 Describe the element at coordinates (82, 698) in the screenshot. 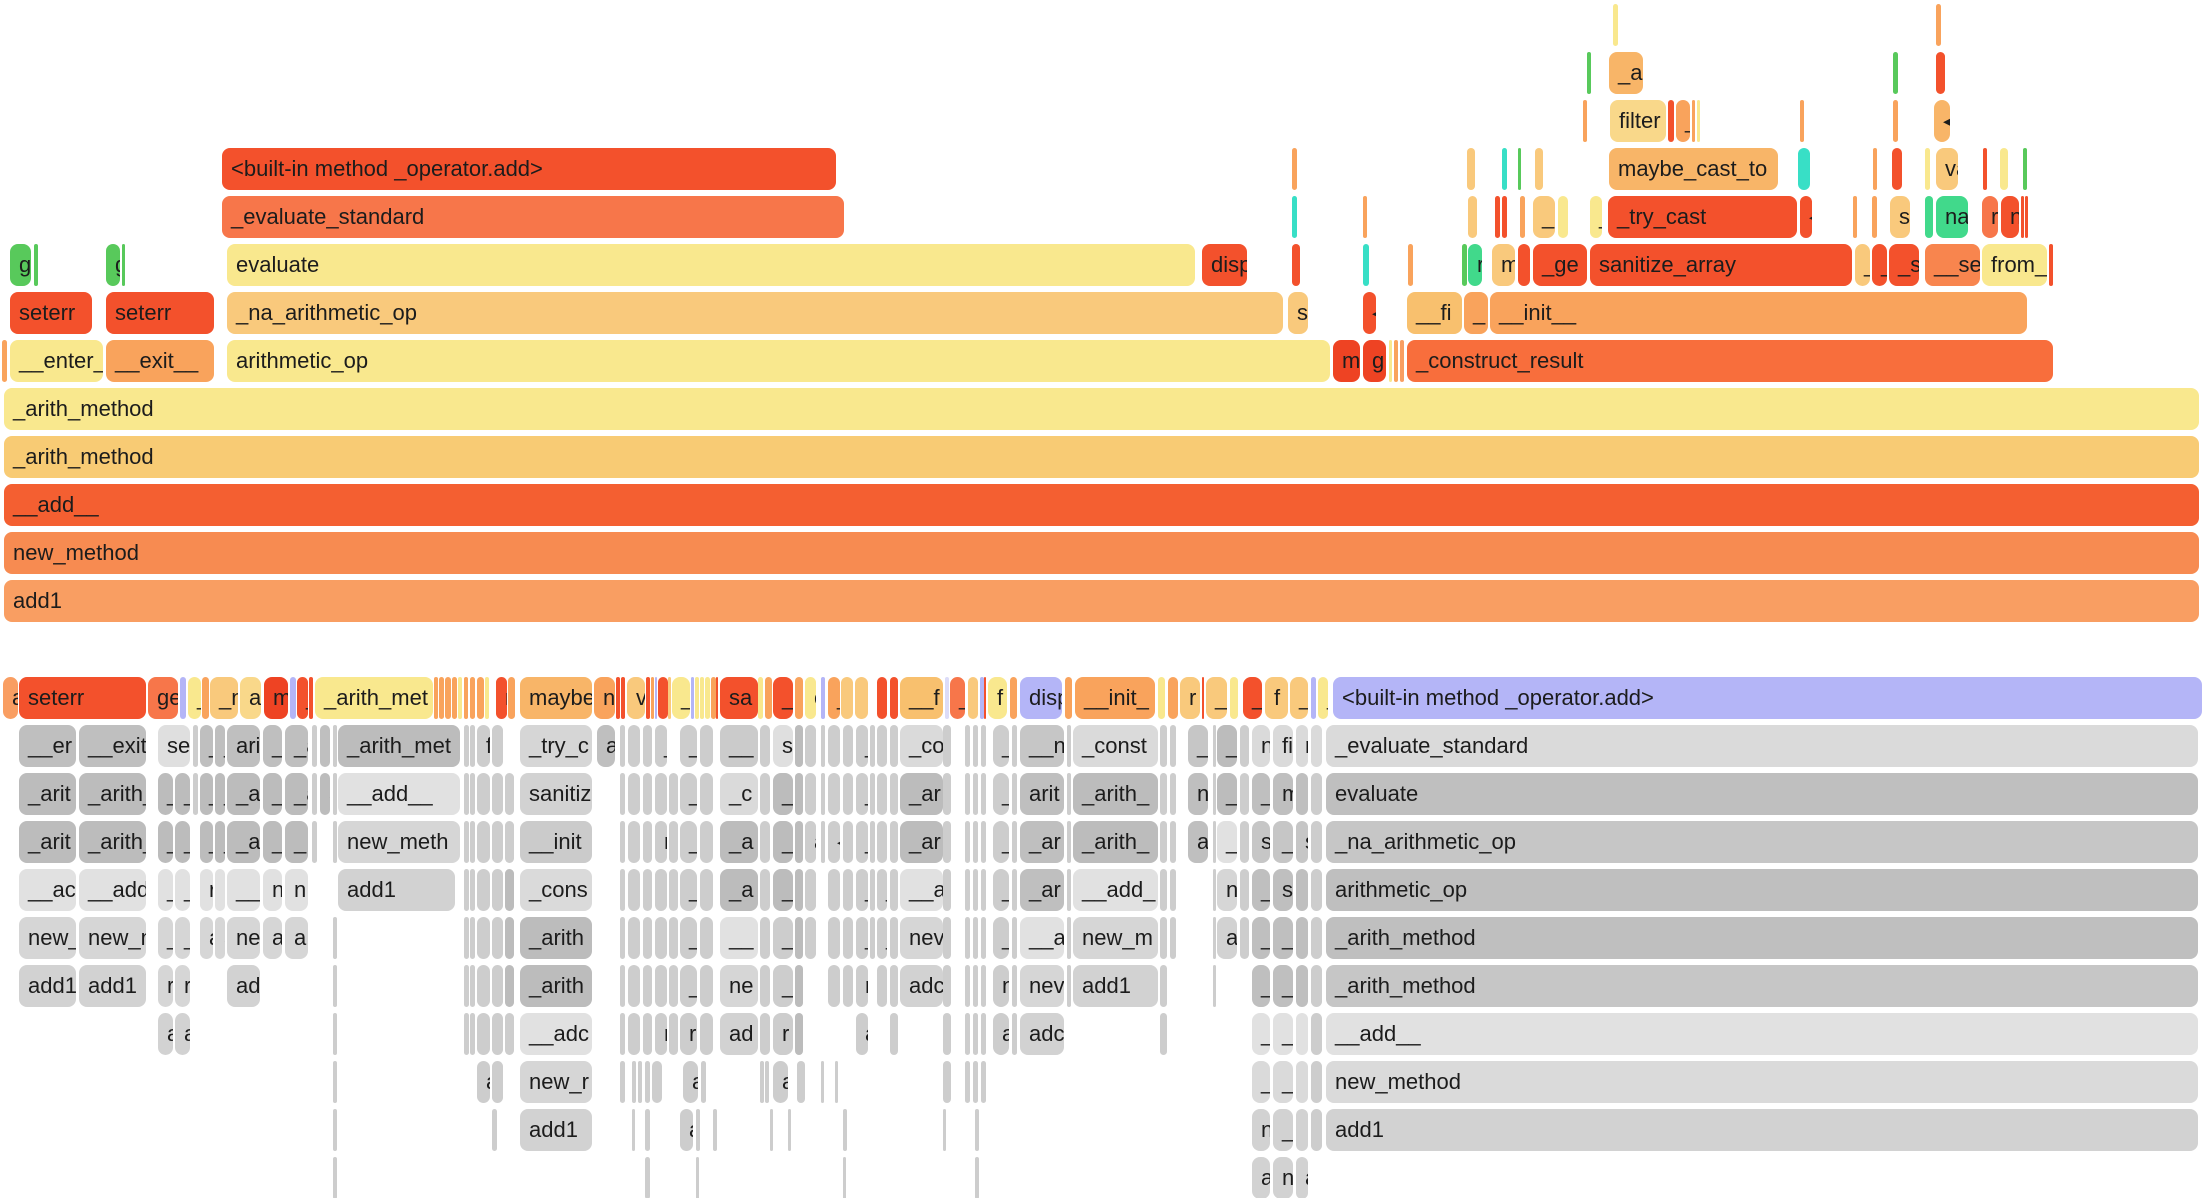

I see `flame-block: seterr` at that location.